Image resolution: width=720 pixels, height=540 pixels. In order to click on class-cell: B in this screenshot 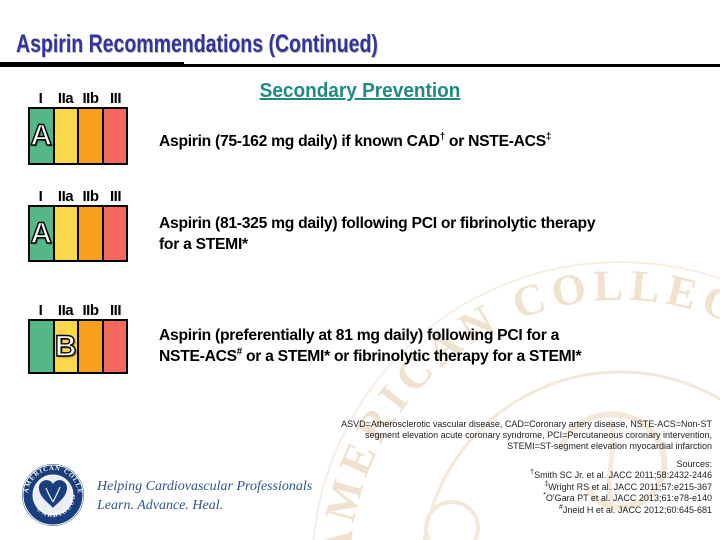, I will do `click(66, 346)`.